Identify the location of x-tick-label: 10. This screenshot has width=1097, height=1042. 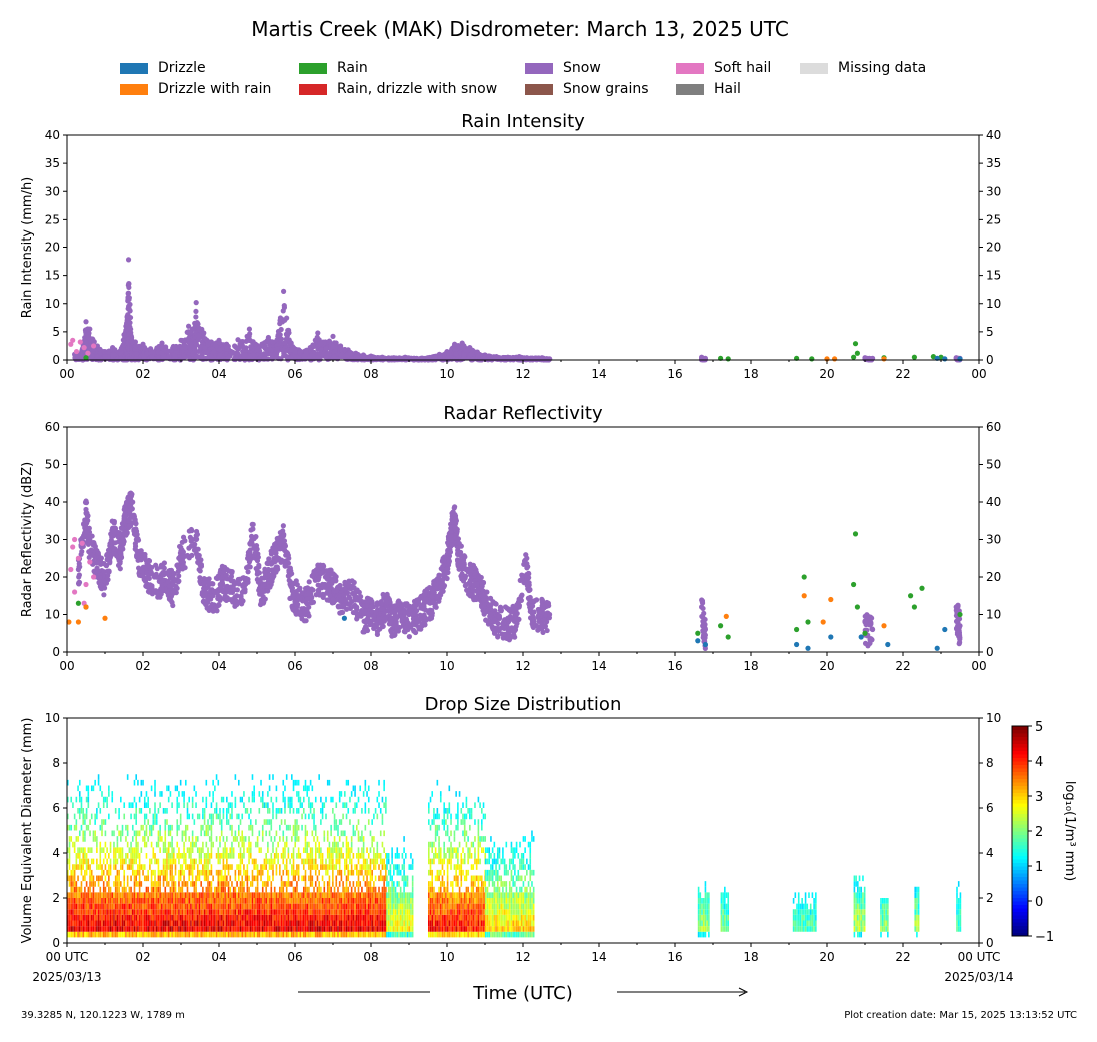
(446, 666).